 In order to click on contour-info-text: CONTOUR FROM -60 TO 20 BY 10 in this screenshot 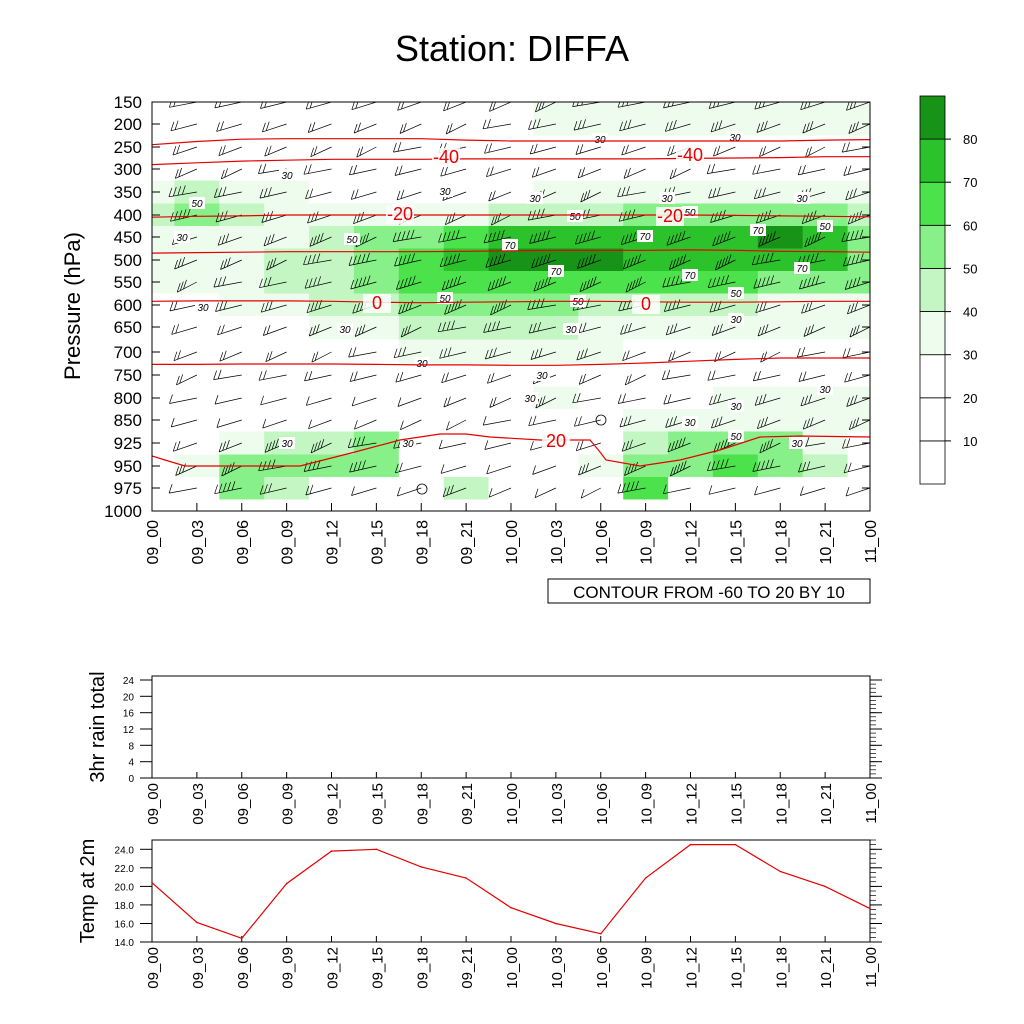, I will do `click(709, 592)`.